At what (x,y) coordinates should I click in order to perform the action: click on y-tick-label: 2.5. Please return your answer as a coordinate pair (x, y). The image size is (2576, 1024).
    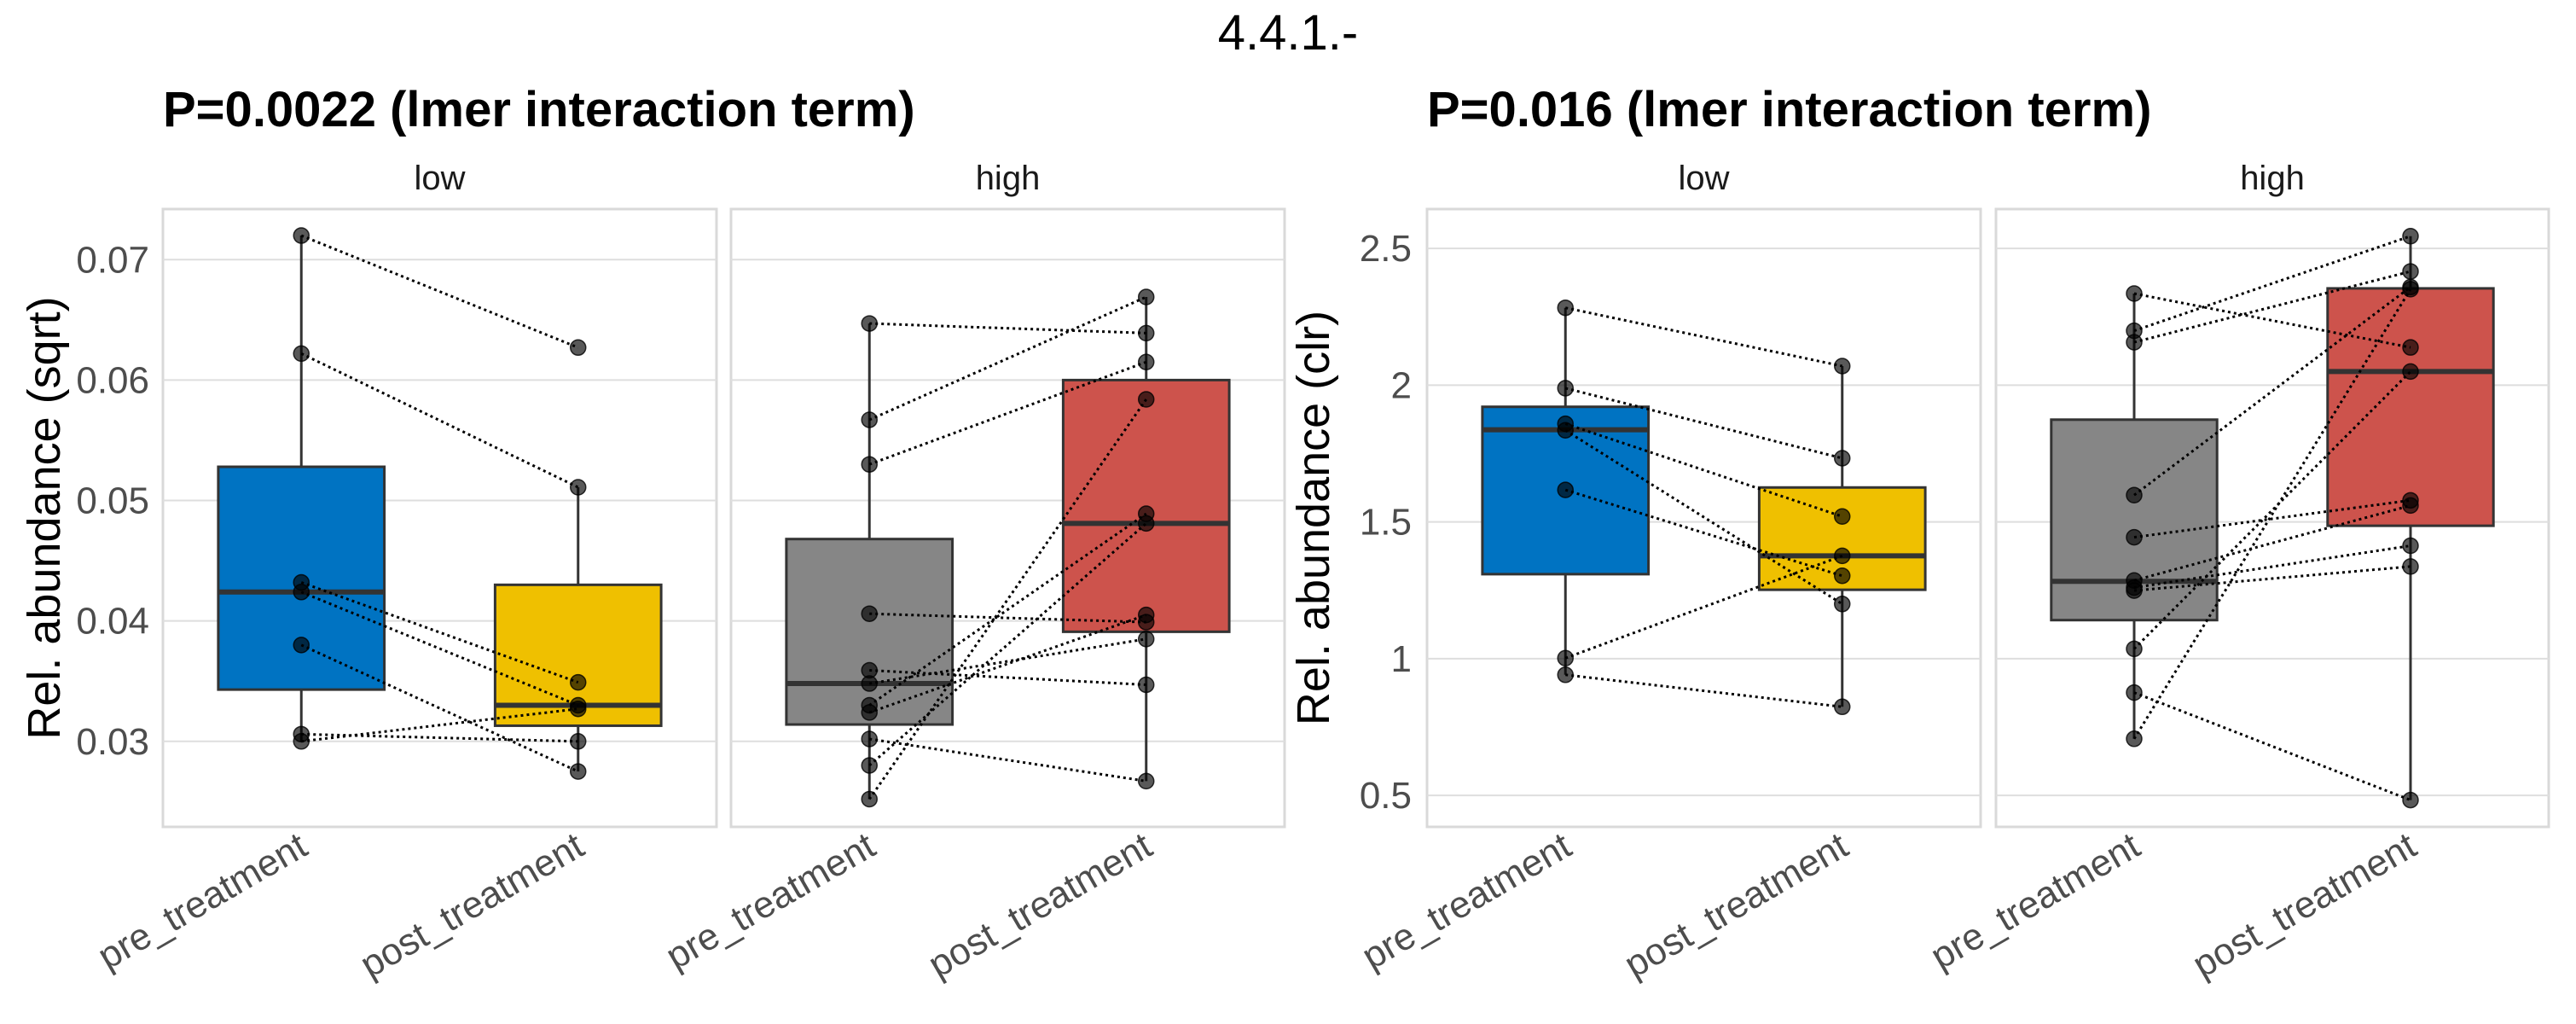
    Looking at the image, I should click on (1386, 249).